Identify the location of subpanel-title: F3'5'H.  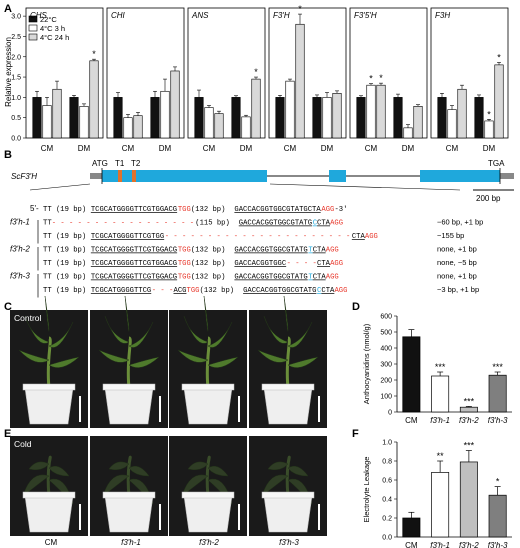
(365, 15).